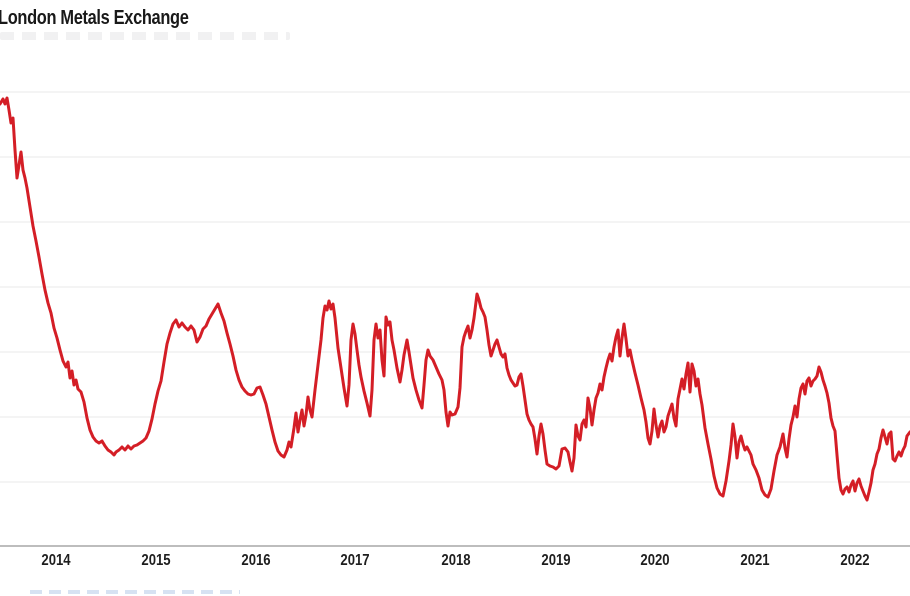 The image size is (910, 596). What do you see at coordinates (145, 36) in the screenshot?
I see `faded-subtitle-remnant` at bounding box center [145, 36].